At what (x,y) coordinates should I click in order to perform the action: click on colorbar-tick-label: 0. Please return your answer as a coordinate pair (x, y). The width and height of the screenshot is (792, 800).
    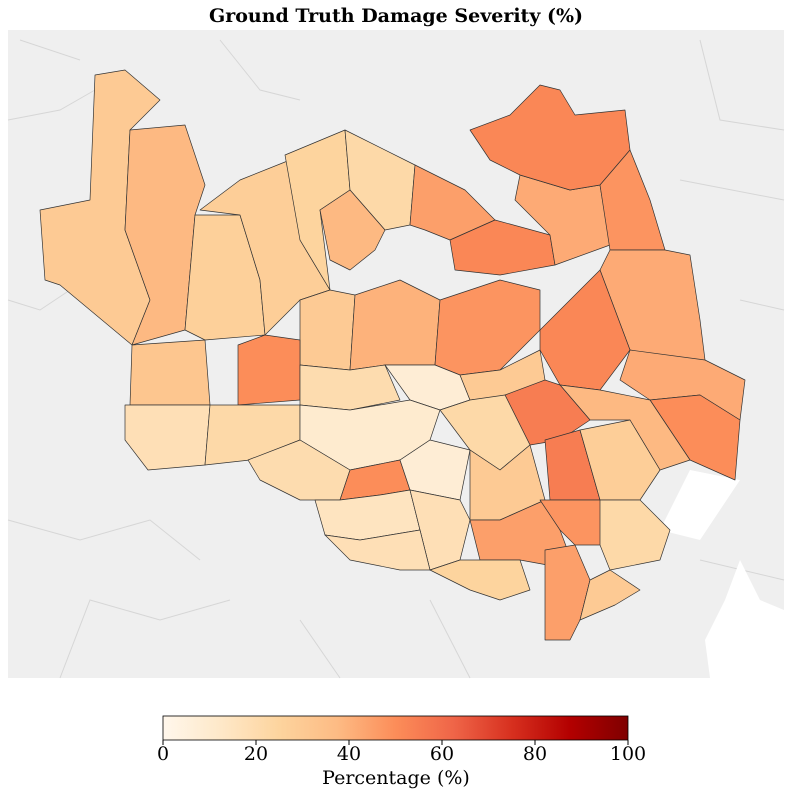
    Looking at the image, I should click on (163, 754).